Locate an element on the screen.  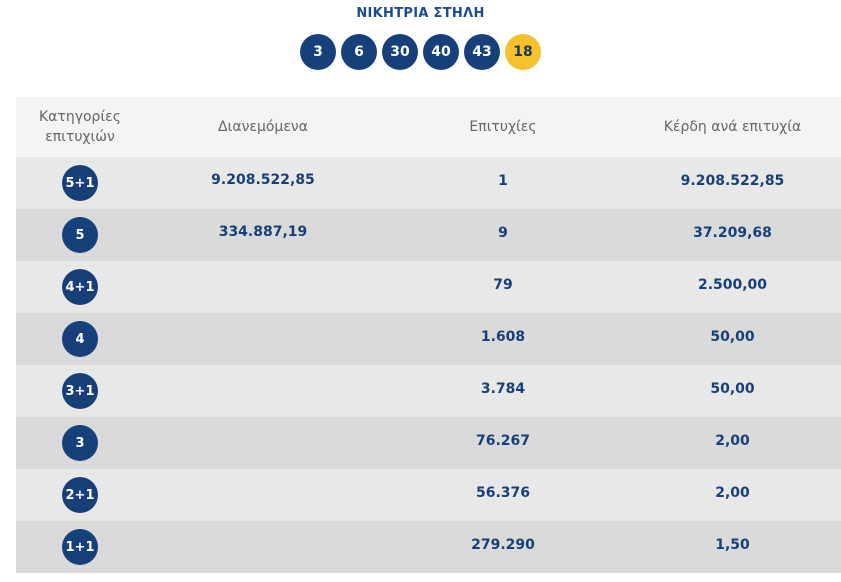
table-row: 5+1 9.208.522,85 1 9.208.522,85 is located at coordinates (428, 183).